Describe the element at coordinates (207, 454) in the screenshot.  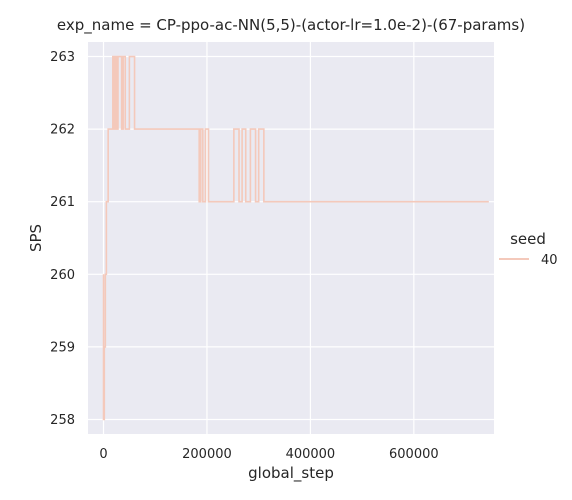
I see `x-tick-label: 200000` at that location.